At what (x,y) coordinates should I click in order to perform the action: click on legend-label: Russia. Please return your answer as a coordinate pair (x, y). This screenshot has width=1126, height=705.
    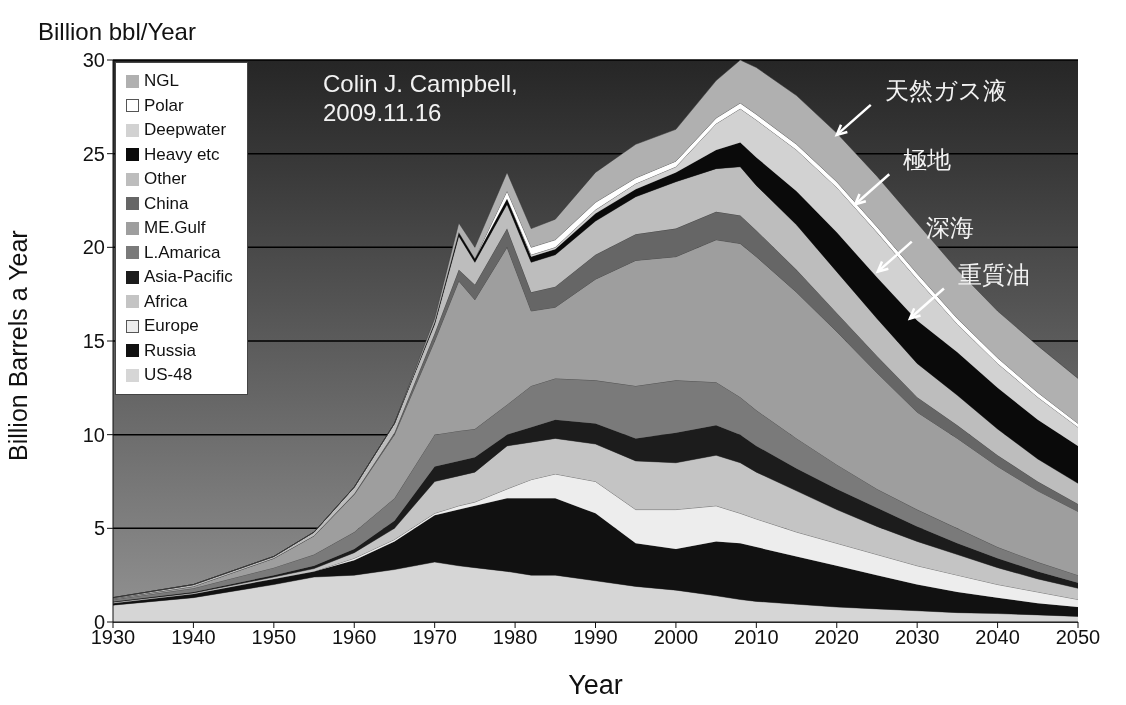
    Looking at the image, I should click on (170, 350).